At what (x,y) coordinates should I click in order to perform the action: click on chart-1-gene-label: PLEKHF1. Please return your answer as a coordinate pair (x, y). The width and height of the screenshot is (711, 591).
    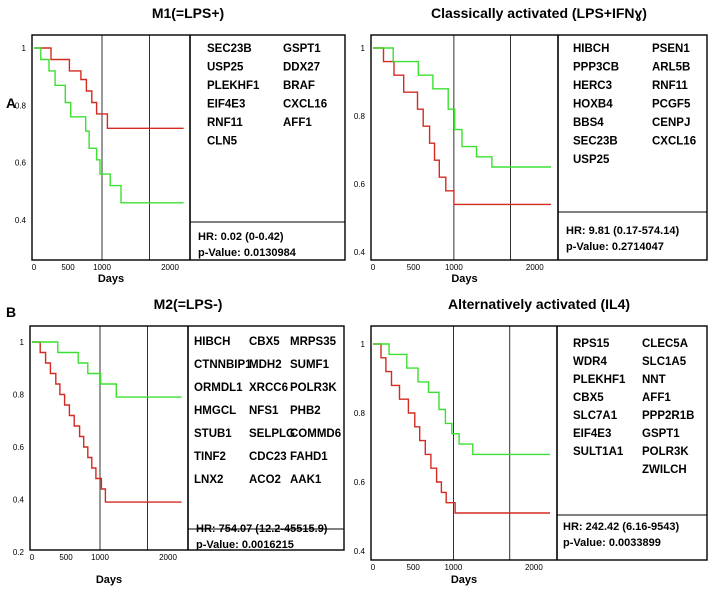
    Looking at the image, I should click on (233, 86).